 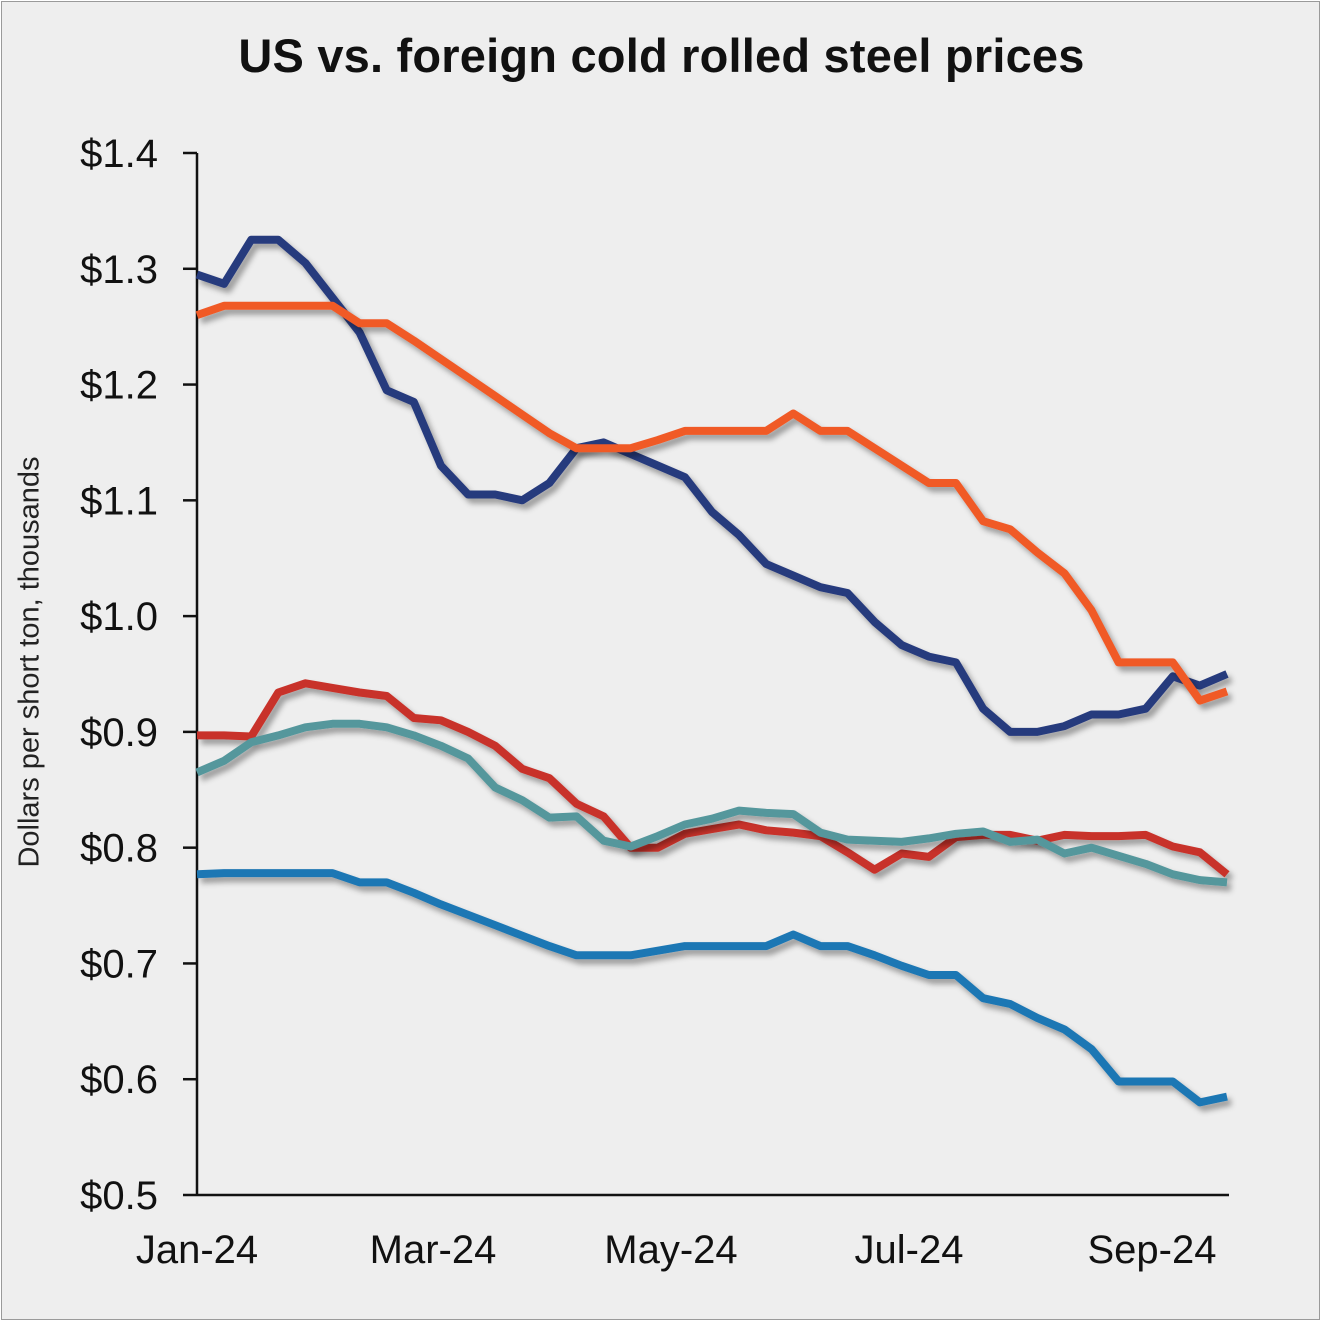 I want to click on chart-title: US vs. foreign cold rolled steel prices, so click(x=661, y=55).